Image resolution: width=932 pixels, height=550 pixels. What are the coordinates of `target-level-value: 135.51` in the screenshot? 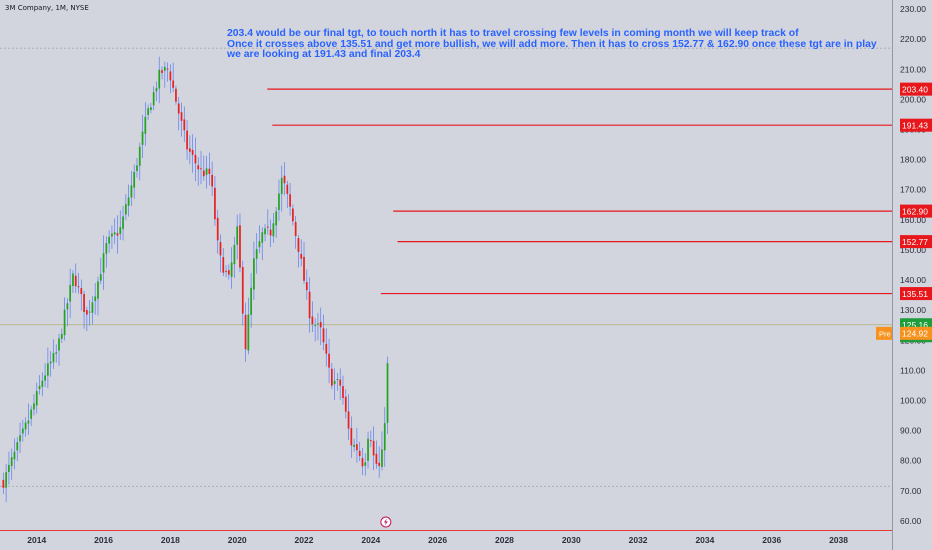 It's located at (915, 294).